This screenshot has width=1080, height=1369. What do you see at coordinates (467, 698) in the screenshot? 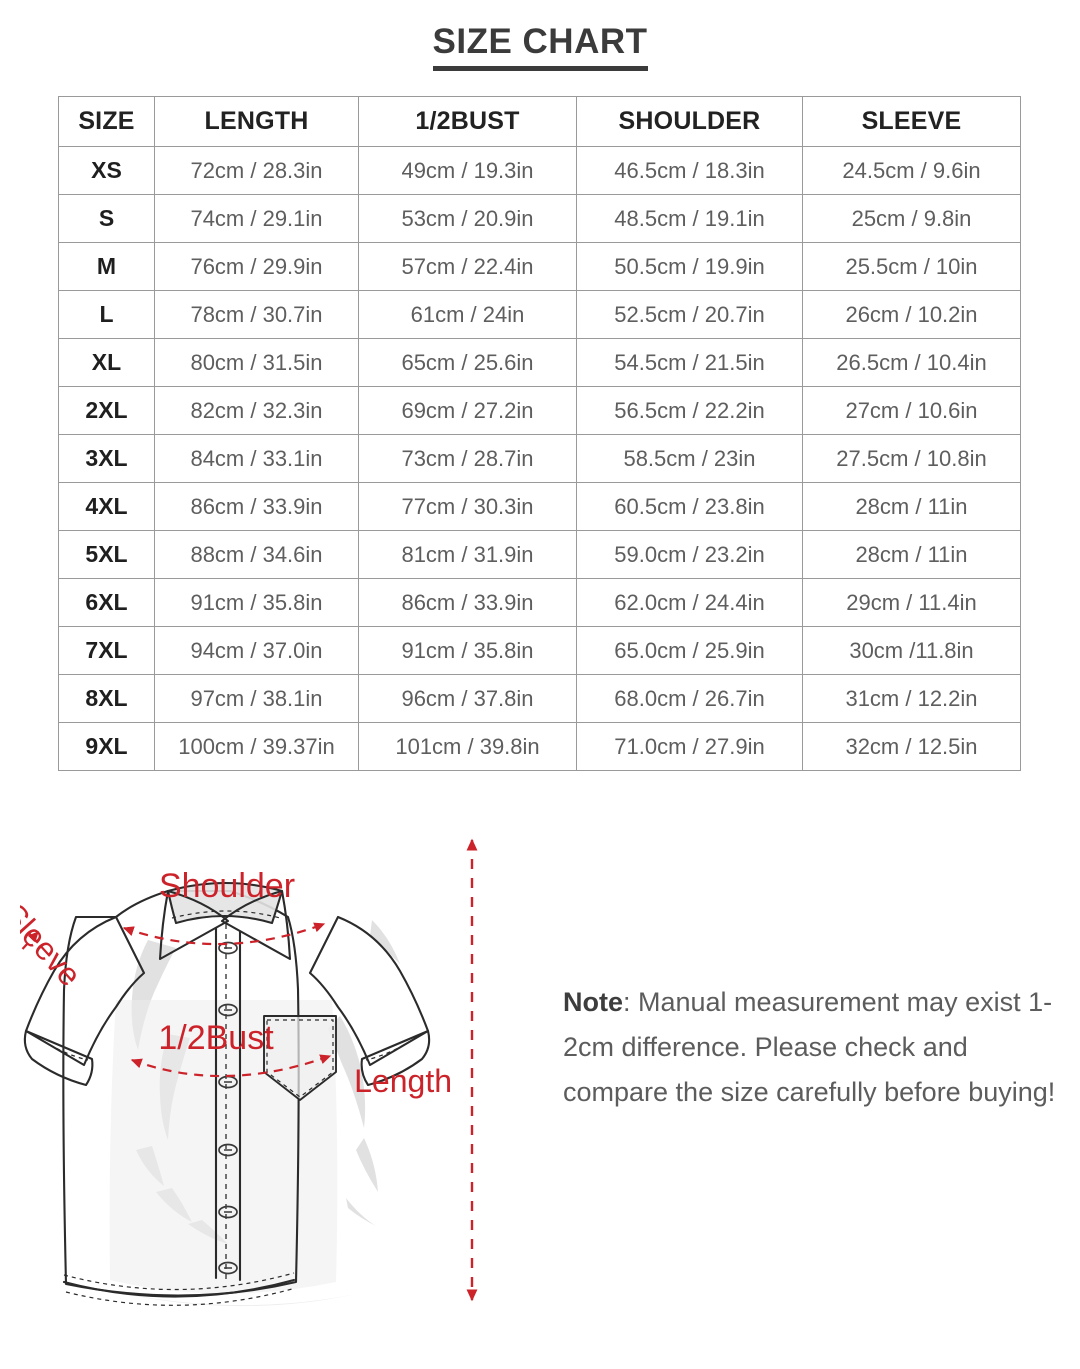
I see `table-cell-bust: 96cm / 37.8in` at bounding box center [467, 698].